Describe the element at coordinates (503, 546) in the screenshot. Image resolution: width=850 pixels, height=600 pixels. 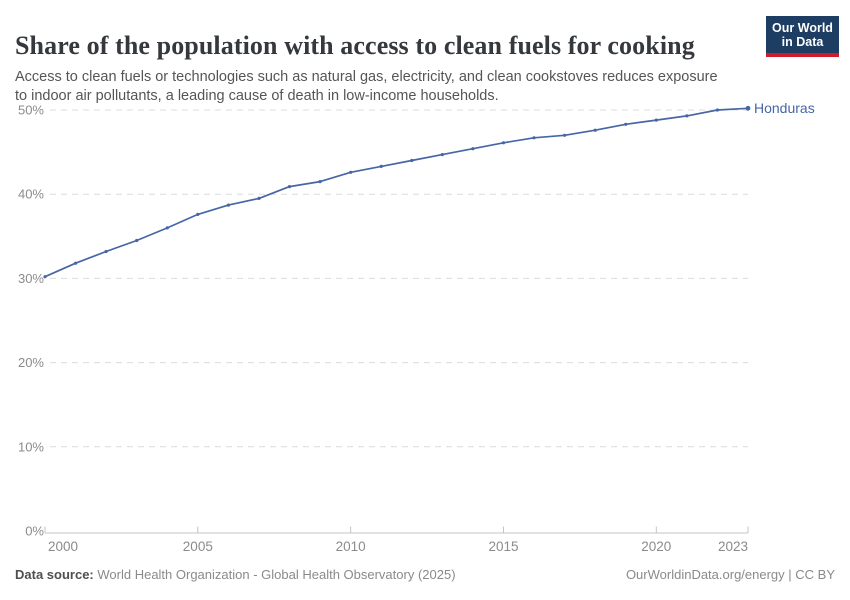
I see `x-axis-label: 2015` at that location.